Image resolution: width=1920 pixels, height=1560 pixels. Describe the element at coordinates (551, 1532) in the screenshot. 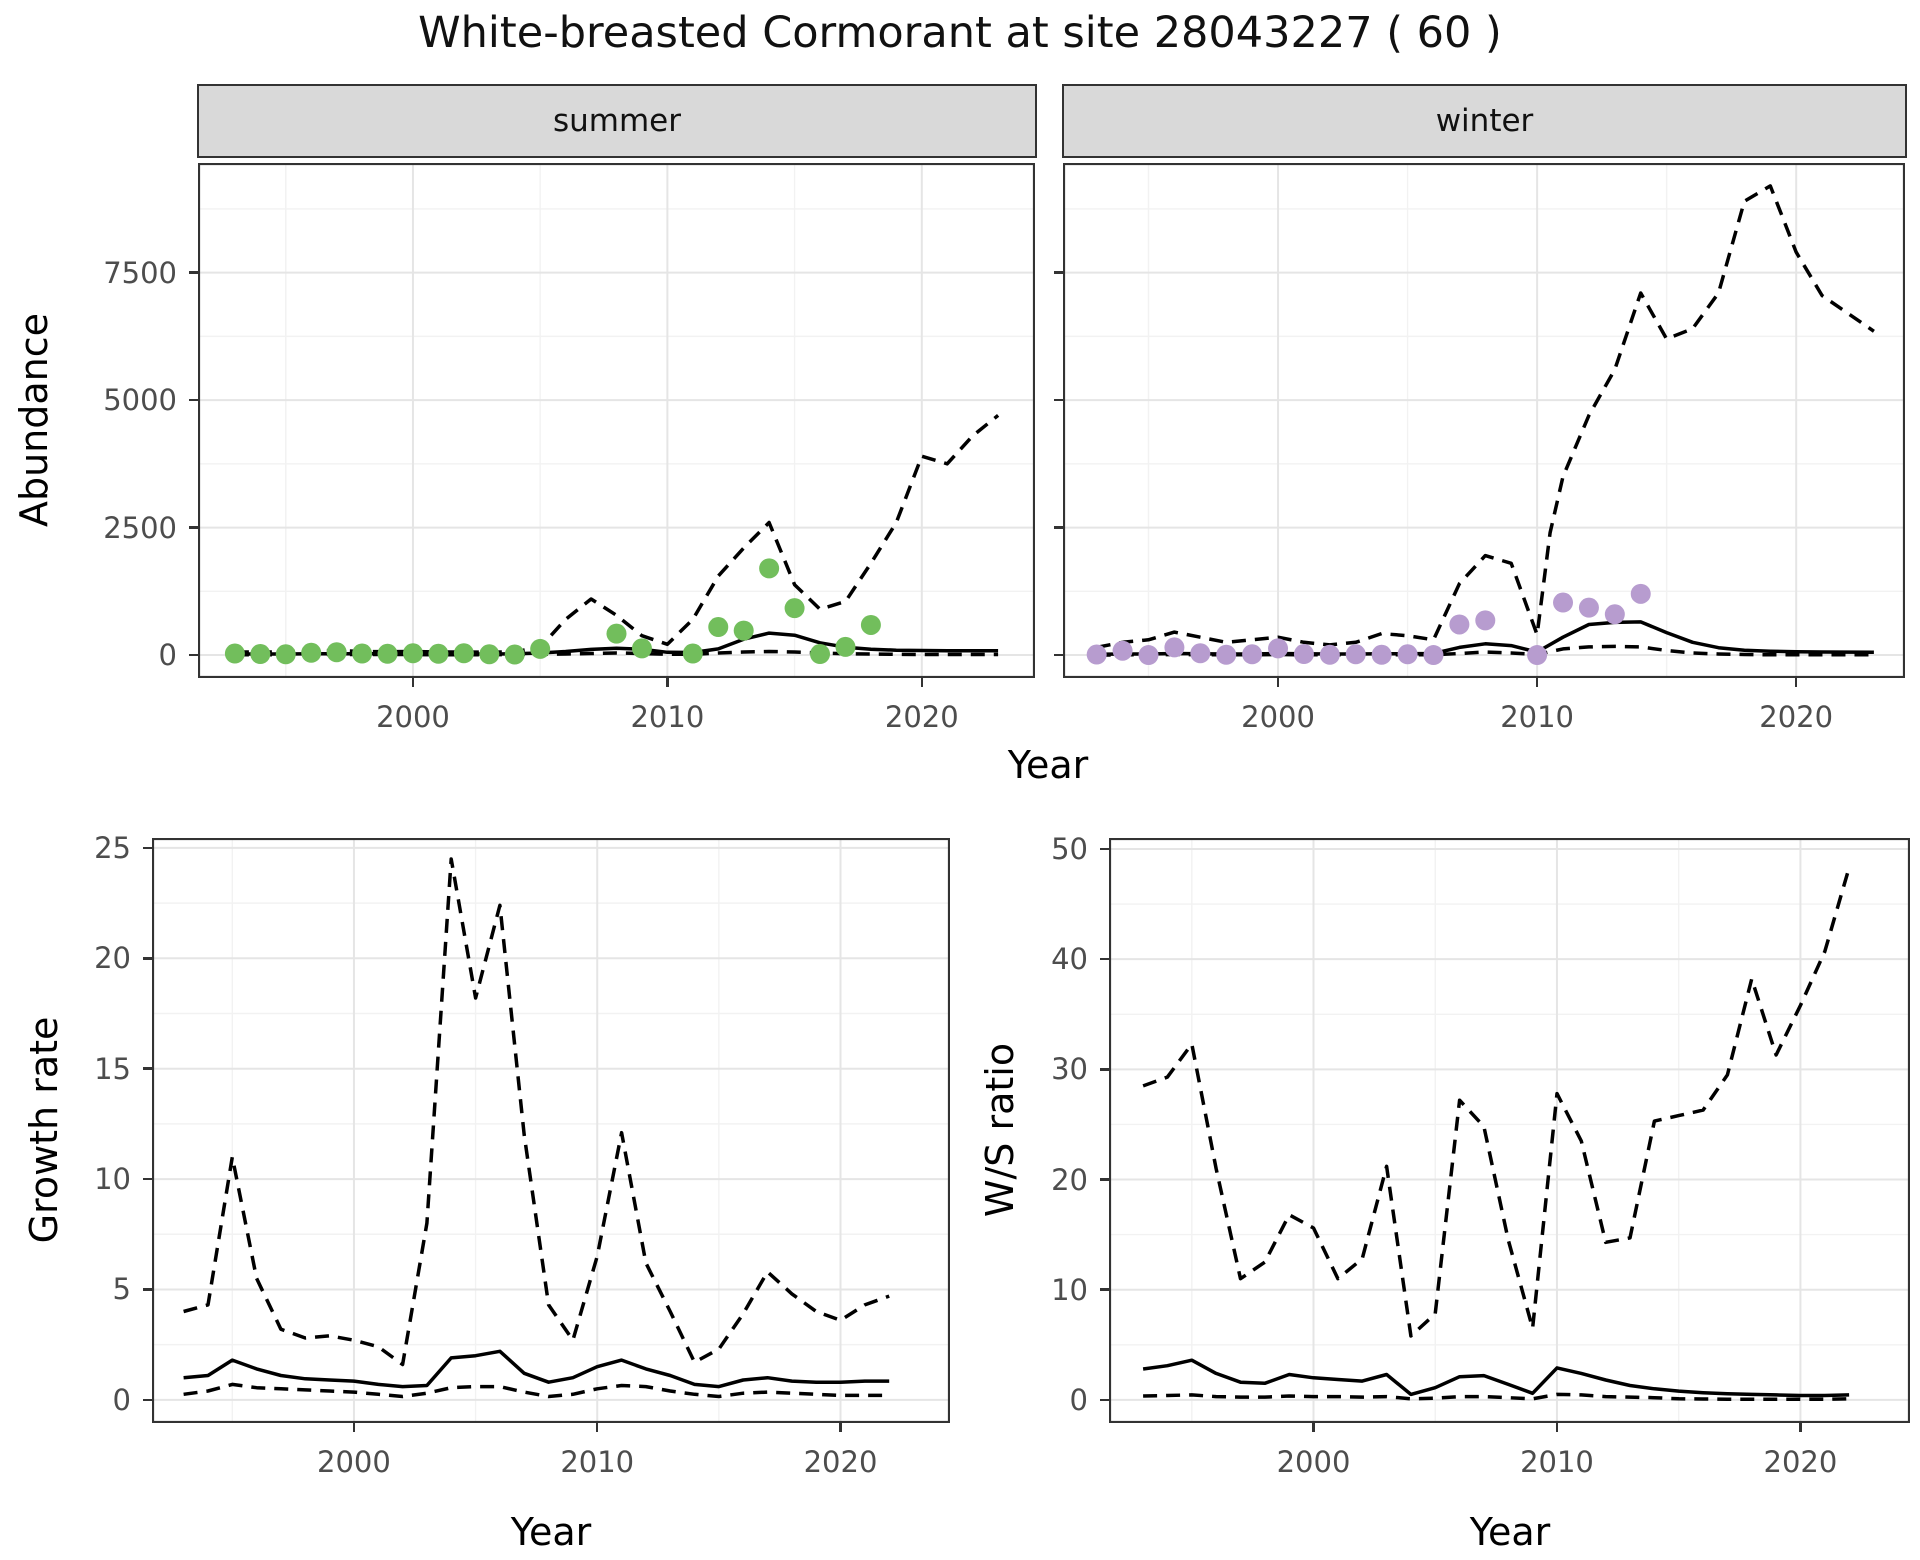

I see `x-axis-title-year-growth: Year` at that location.